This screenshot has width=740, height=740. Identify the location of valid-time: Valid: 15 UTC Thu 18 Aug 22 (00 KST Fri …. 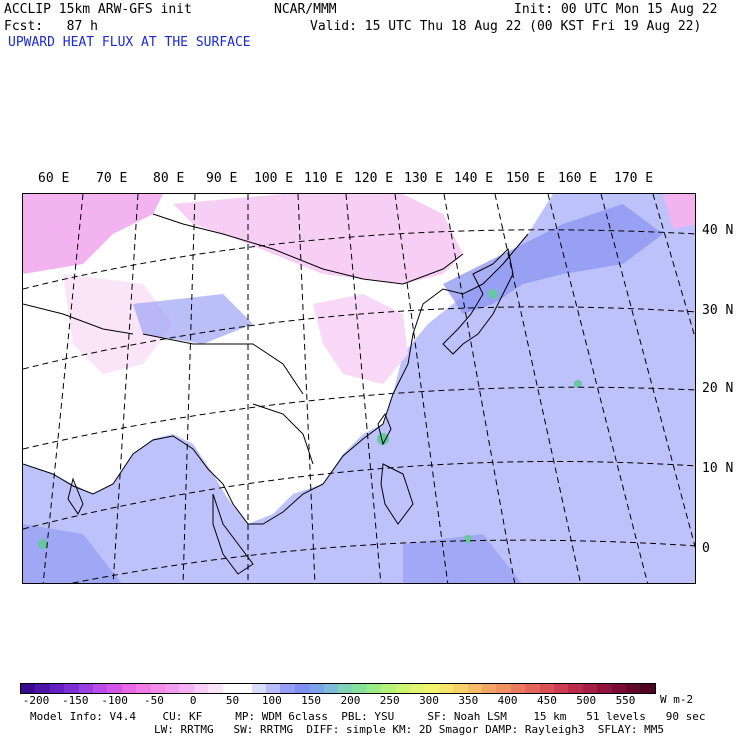
(506, 26).